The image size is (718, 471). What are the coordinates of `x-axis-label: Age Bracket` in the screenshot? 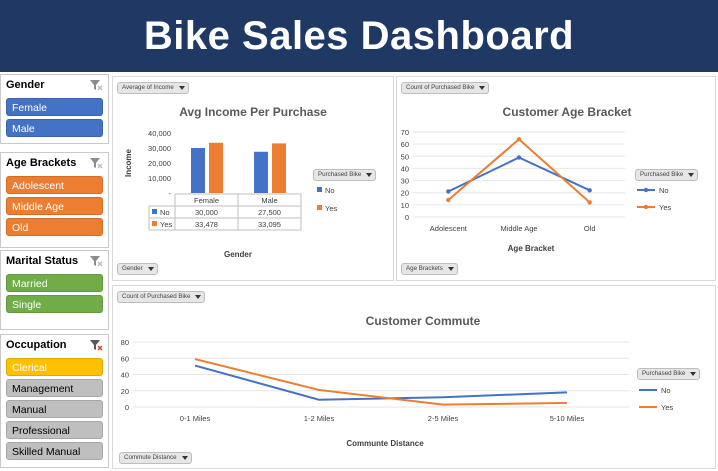 It's located at (531, 248).